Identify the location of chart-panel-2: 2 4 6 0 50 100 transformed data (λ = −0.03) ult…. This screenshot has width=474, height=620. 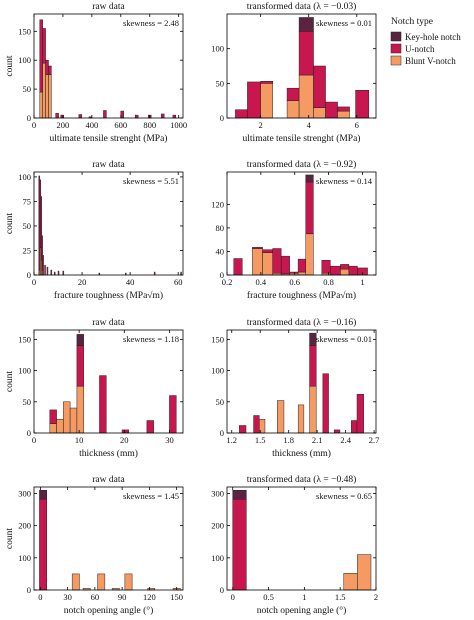
(294, 72).